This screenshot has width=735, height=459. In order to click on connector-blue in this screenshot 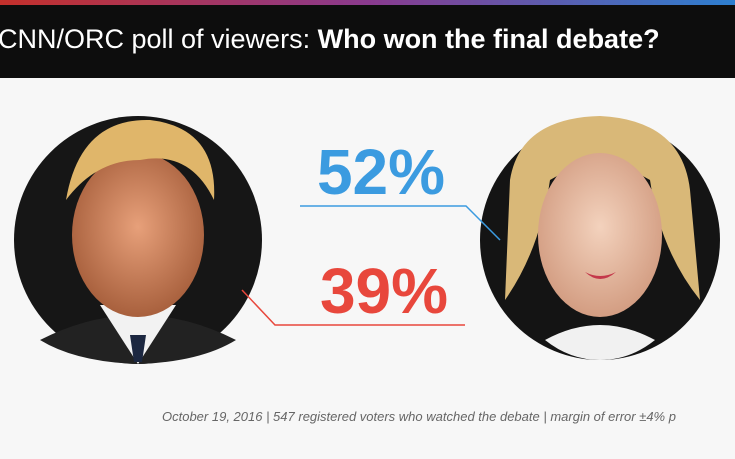, I will do `click(400, 223)`.